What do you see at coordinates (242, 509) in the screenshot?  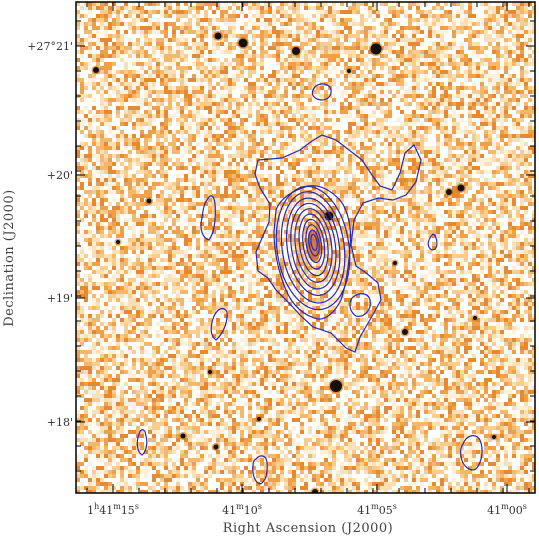 I see `x-tick-label: 41m10s` at bounding box center [242, 509].